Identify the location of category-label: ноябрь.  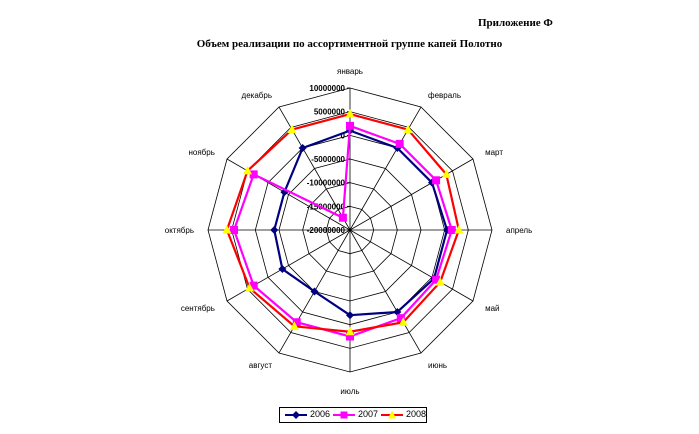
(201, 152).